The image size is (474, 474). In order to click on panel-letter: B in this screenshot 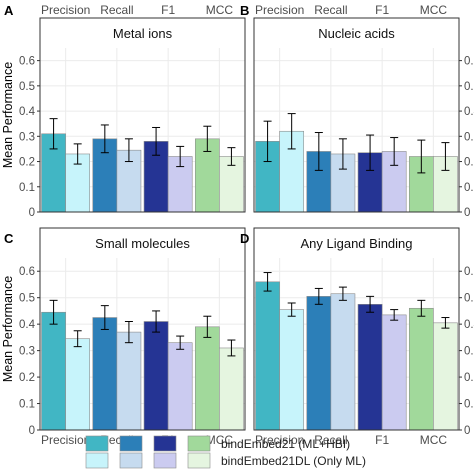, I will do `click(244, 10)`.